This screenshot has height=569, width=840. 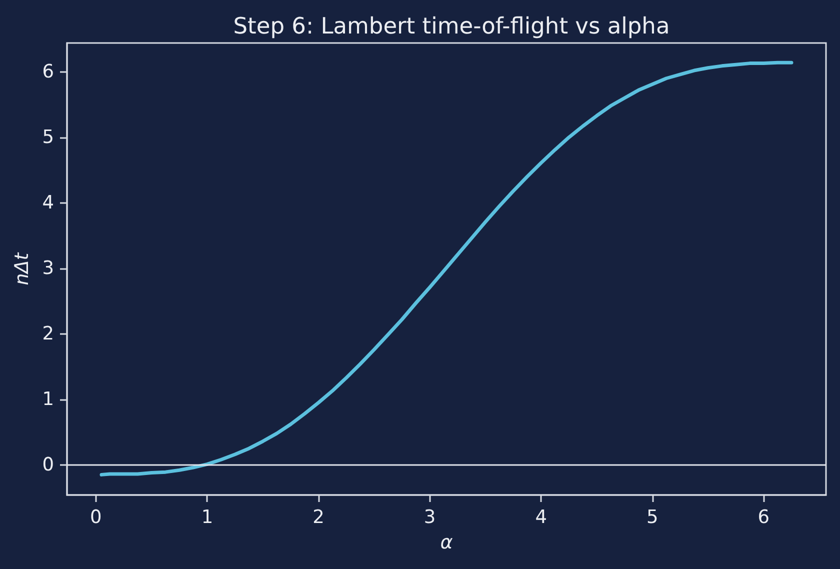 I want to click on y-tick-label: 4, so click(x=48, y=203).